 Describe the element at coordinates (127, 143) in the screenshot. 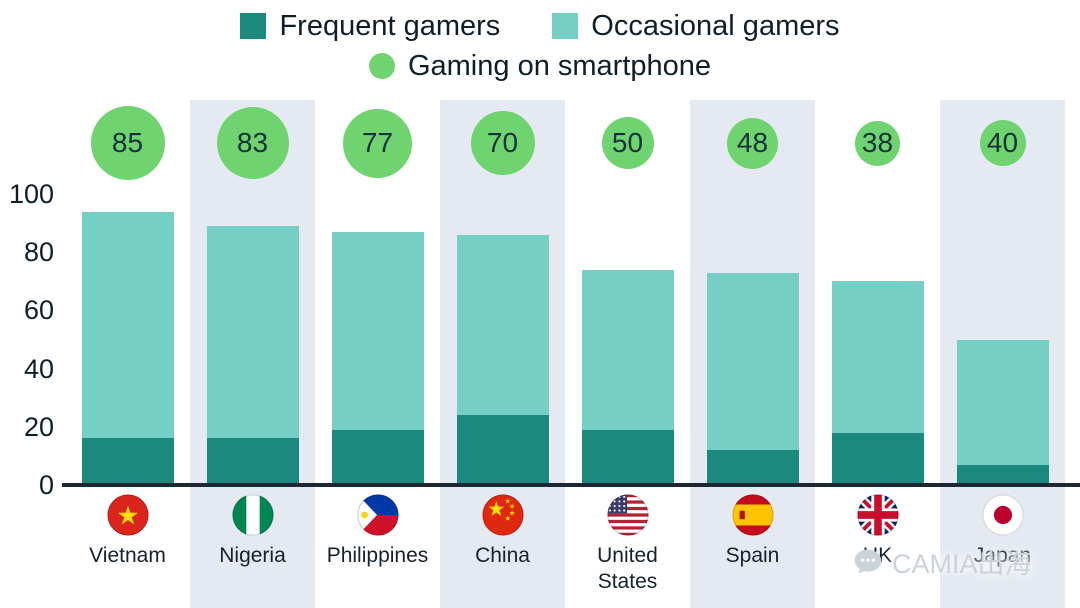

I see `smartphone-value-bubble: 85` at that location.